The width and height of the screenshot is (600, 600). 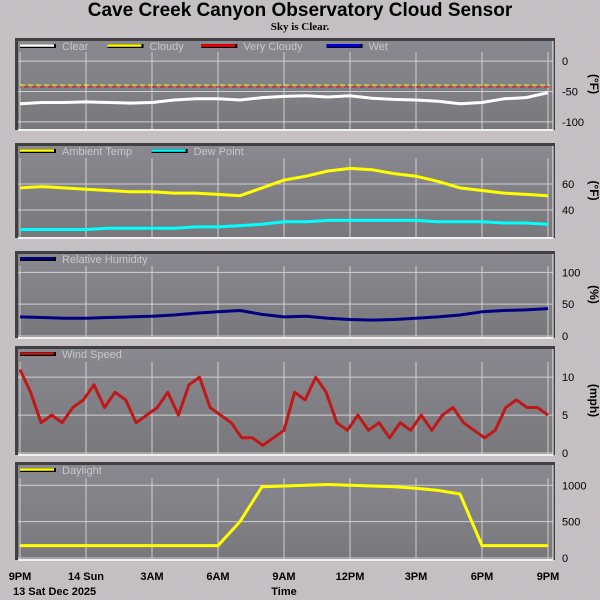 What do you see at coordinates (75, 47) in the screenshot?
I see `legend-label: Clear` at bounding box center [75, 47].